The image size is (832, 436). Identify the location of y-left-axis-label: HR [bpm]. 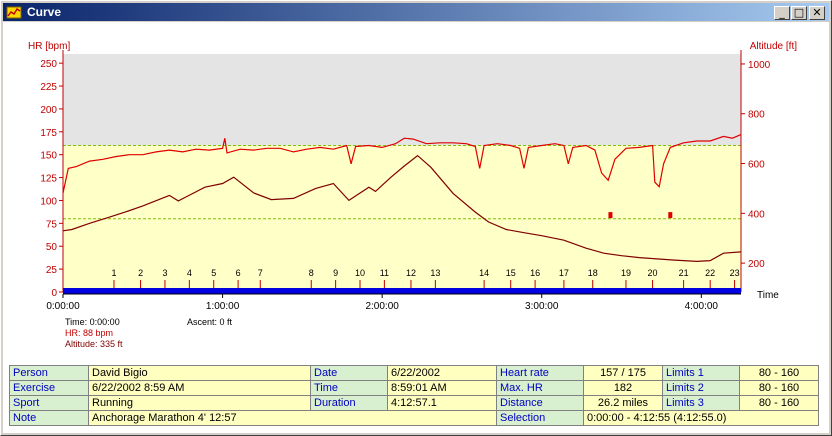
(49, 46).